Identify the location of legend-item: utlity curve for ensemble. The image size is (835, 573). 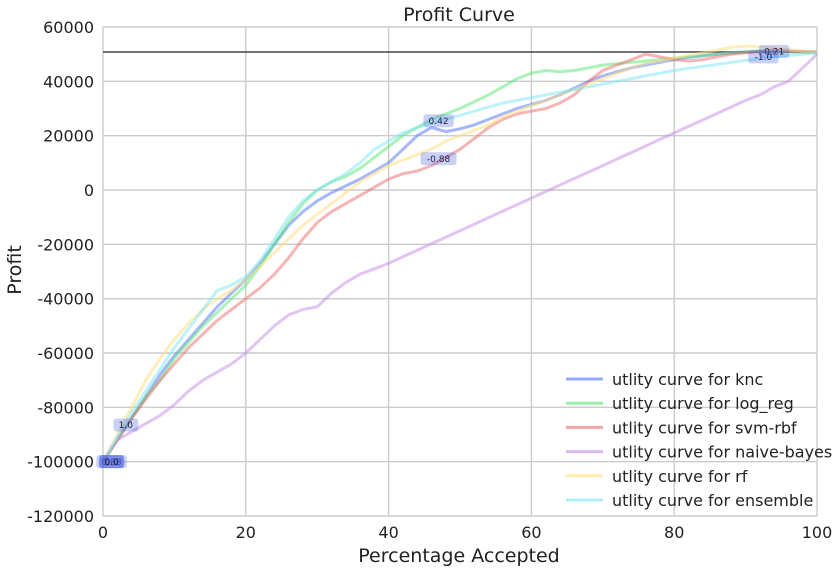
(689, 500).